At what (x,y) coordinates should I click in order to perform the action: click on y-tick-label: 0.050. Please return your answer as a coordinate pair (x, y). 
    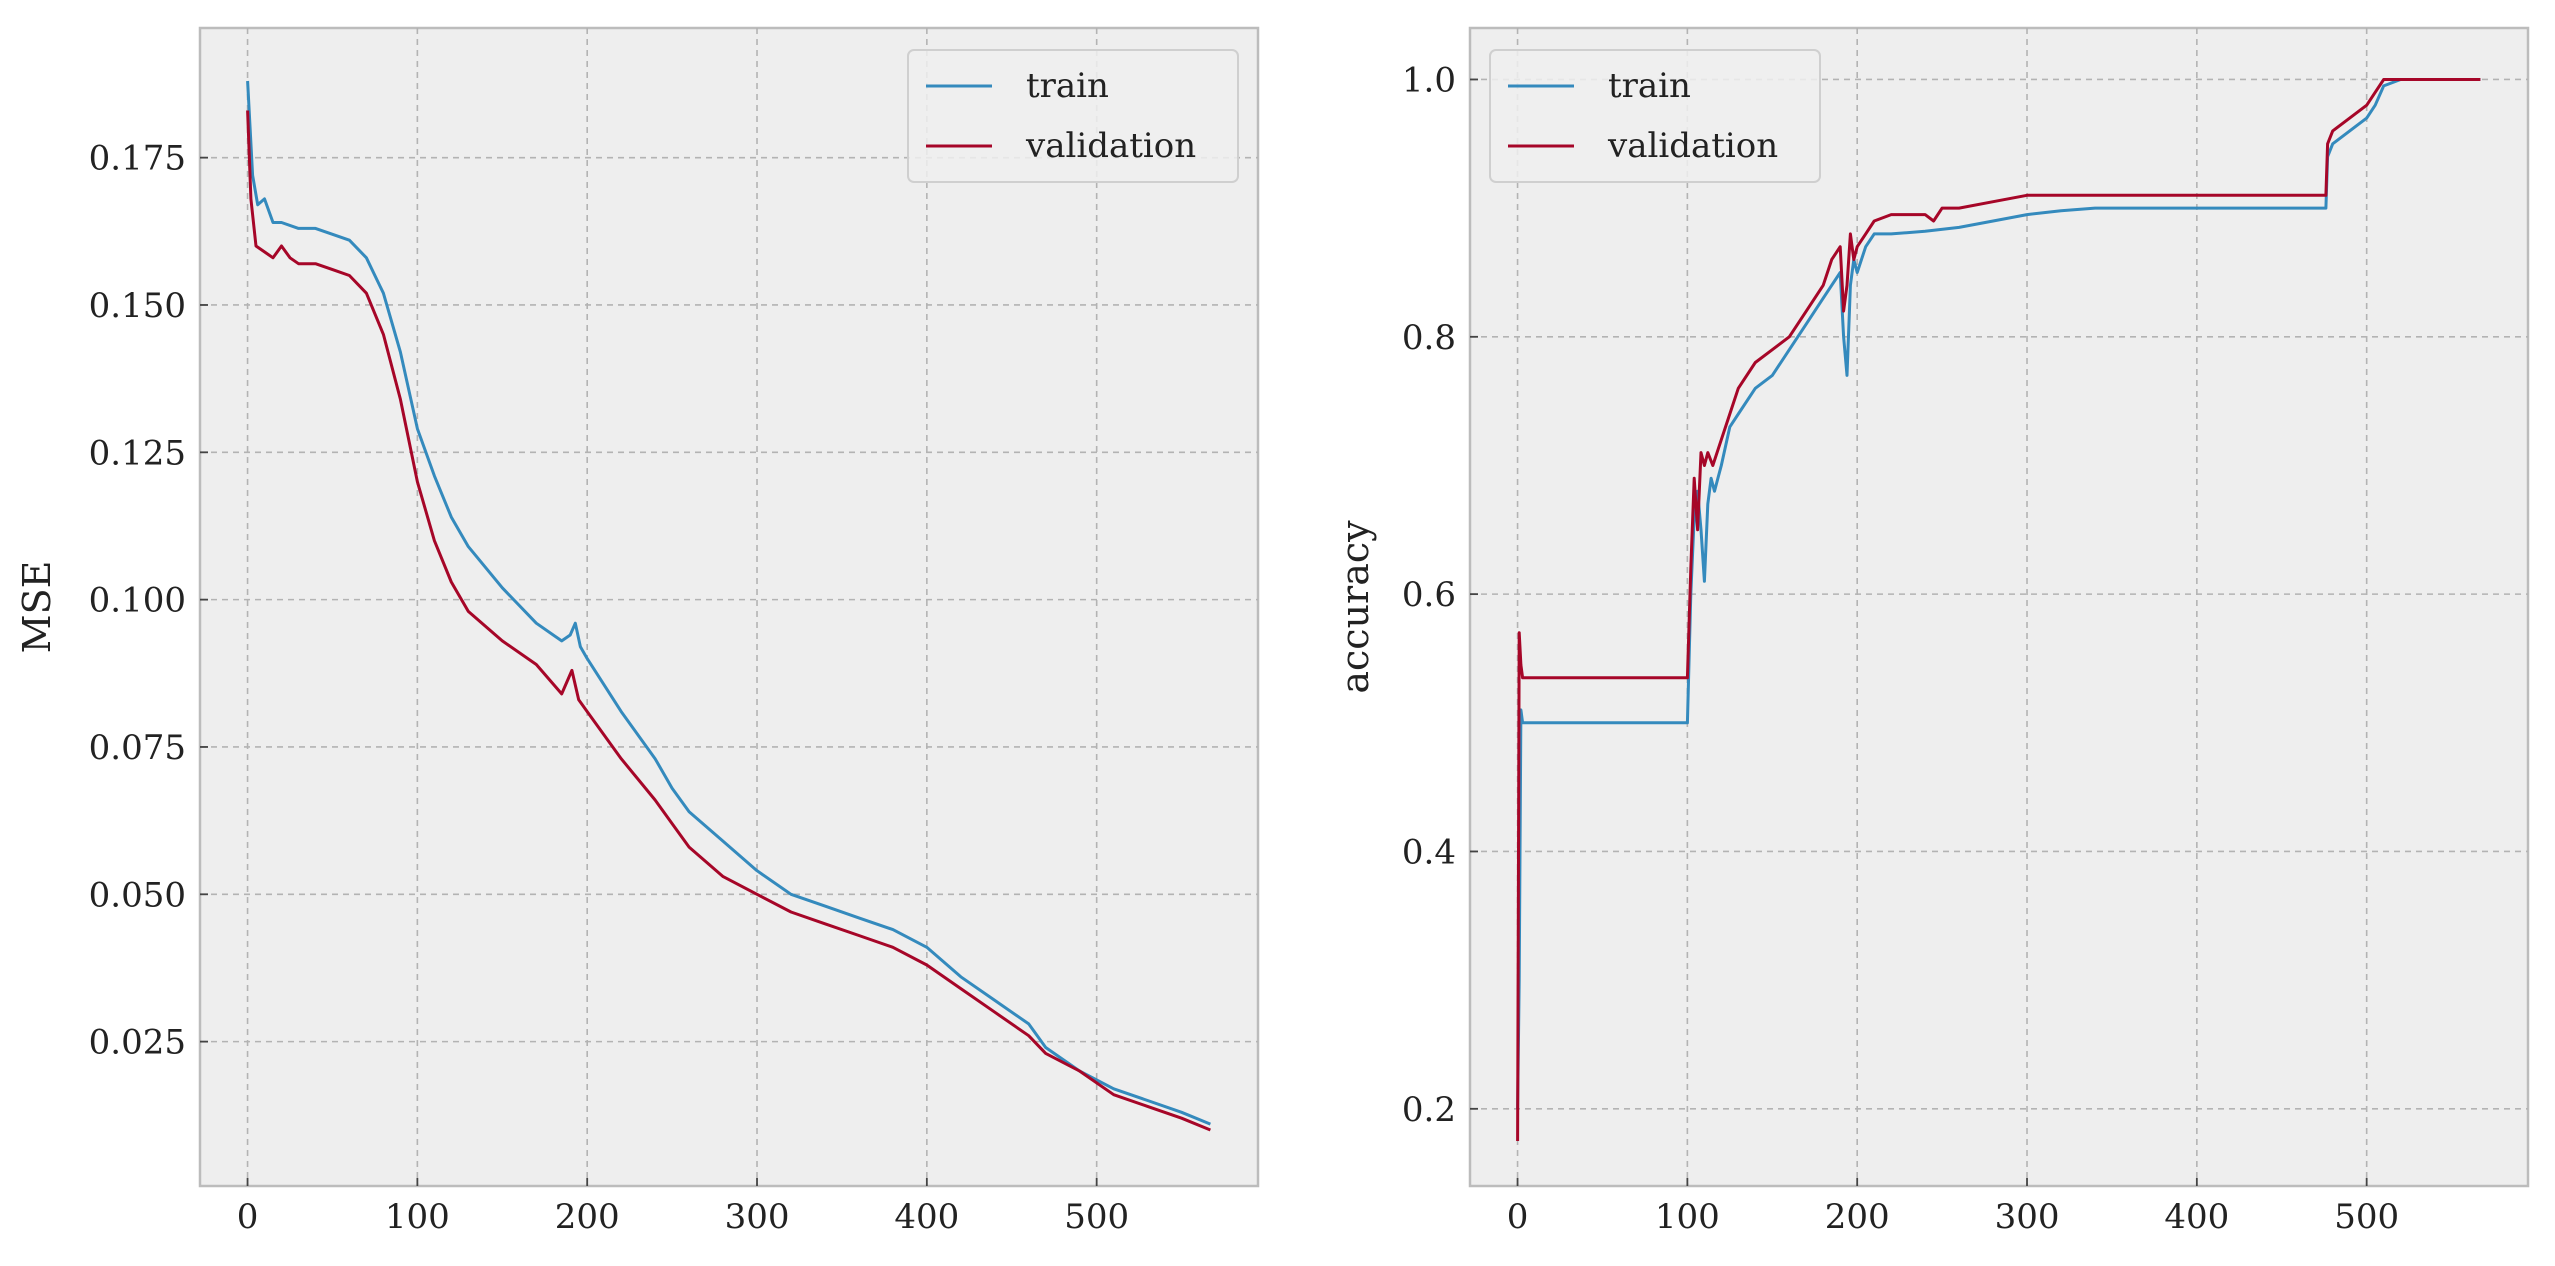
    Looking at the image, I should click on (137, 895).